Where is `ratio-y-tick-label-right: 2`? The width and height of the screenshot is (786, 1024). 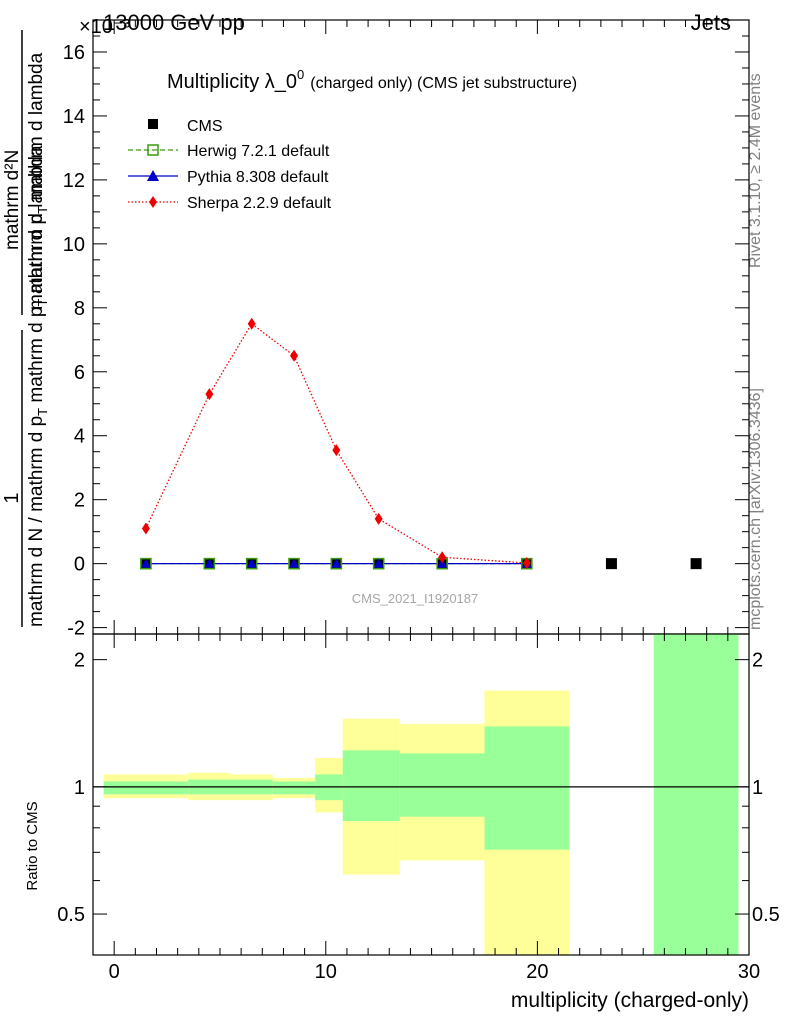
ratio-y-tick-label-right: 2 is located at coordinates (757, 661).